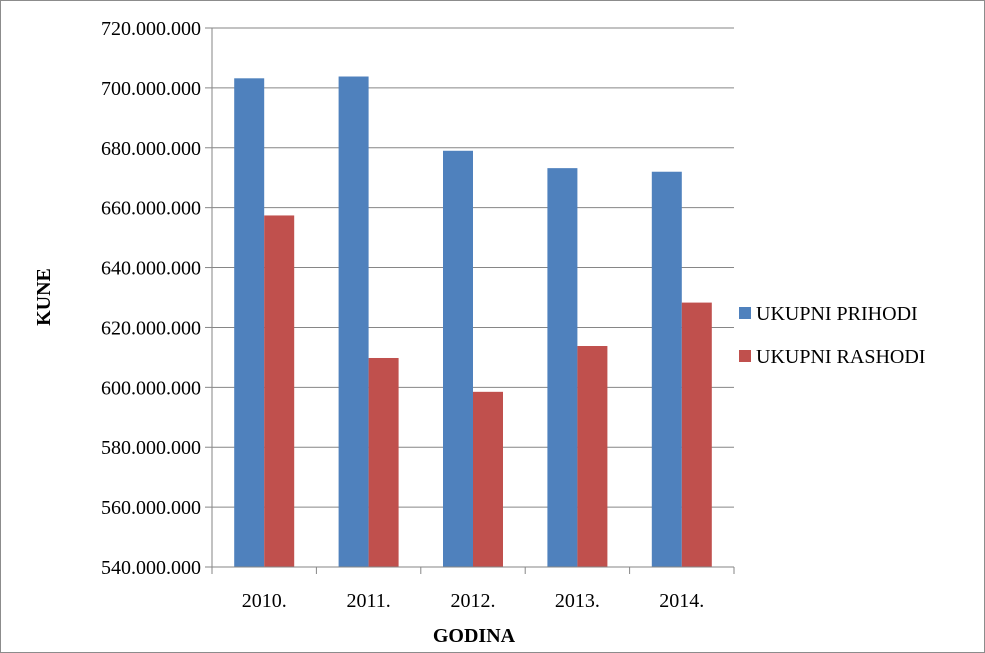 This screenshot has width=985, height=653. Describe the element at coordinates (151, 568) in the screenshot. I see `y-tick-label: 540.000.000` at that location.